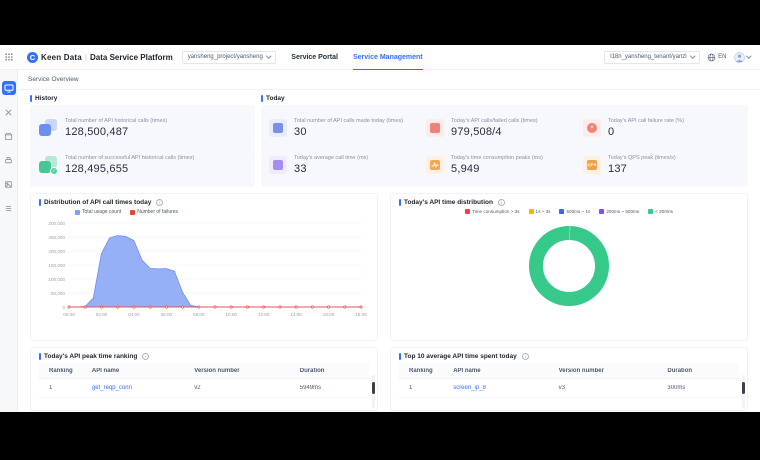 The image size is (760, 460). Describe the element at coordinates (204, 388) in the screenshot. I see `table-row: 1 get_reqp_conn v2 5949ms` at that location.